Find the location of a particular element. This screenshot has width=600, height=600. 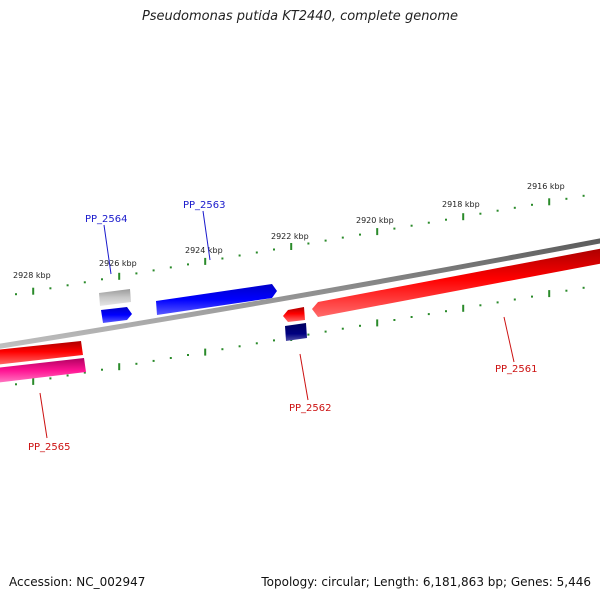

ruler-label-2918: 2918 kbp is located at coordinates (461, 204).